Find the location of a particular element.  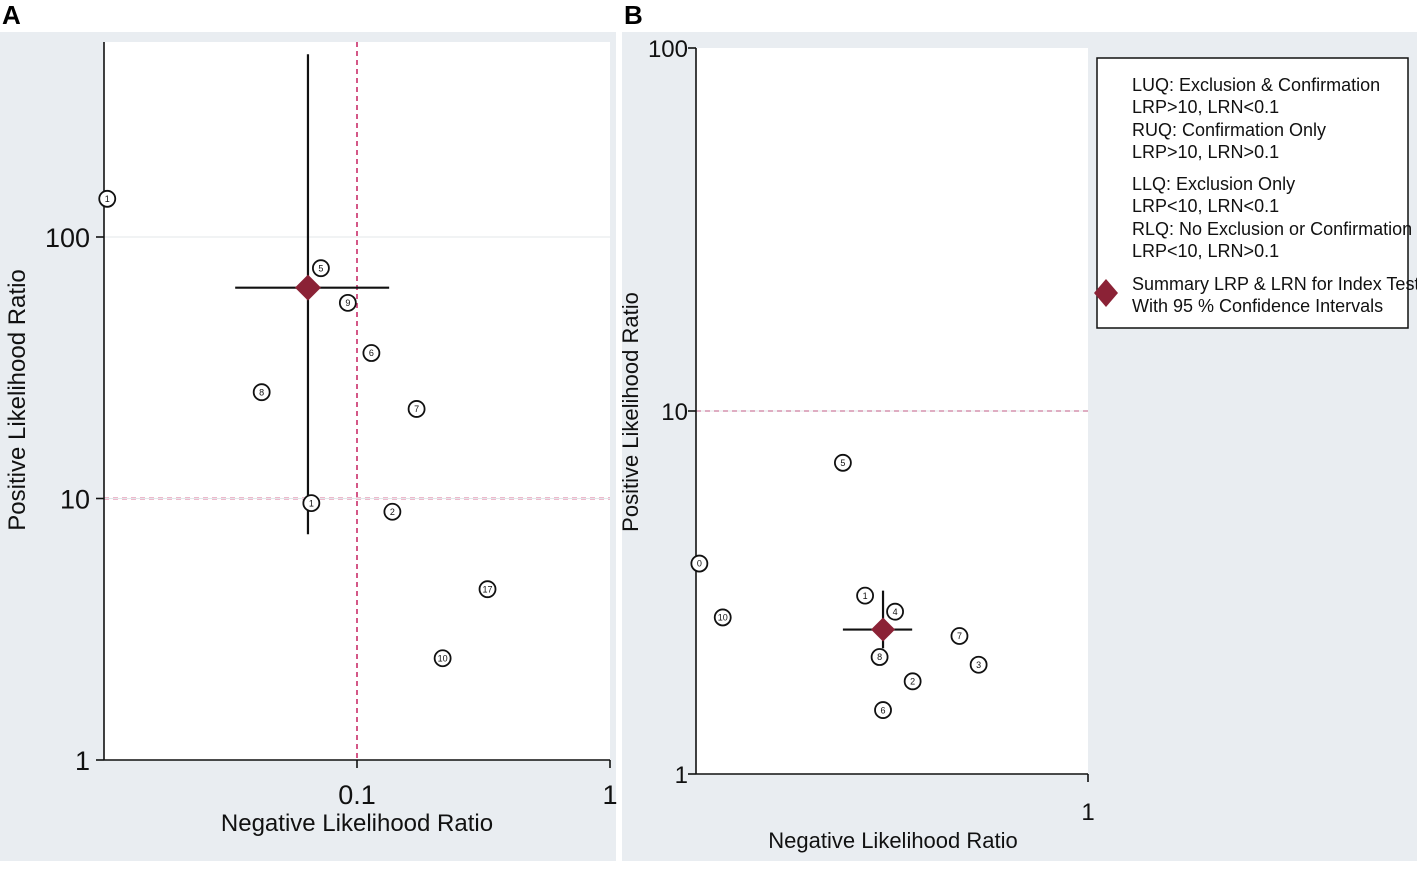

legend-llq-rule: LRP<10, LRN<0.1 is located at coordinates (1205, 206).